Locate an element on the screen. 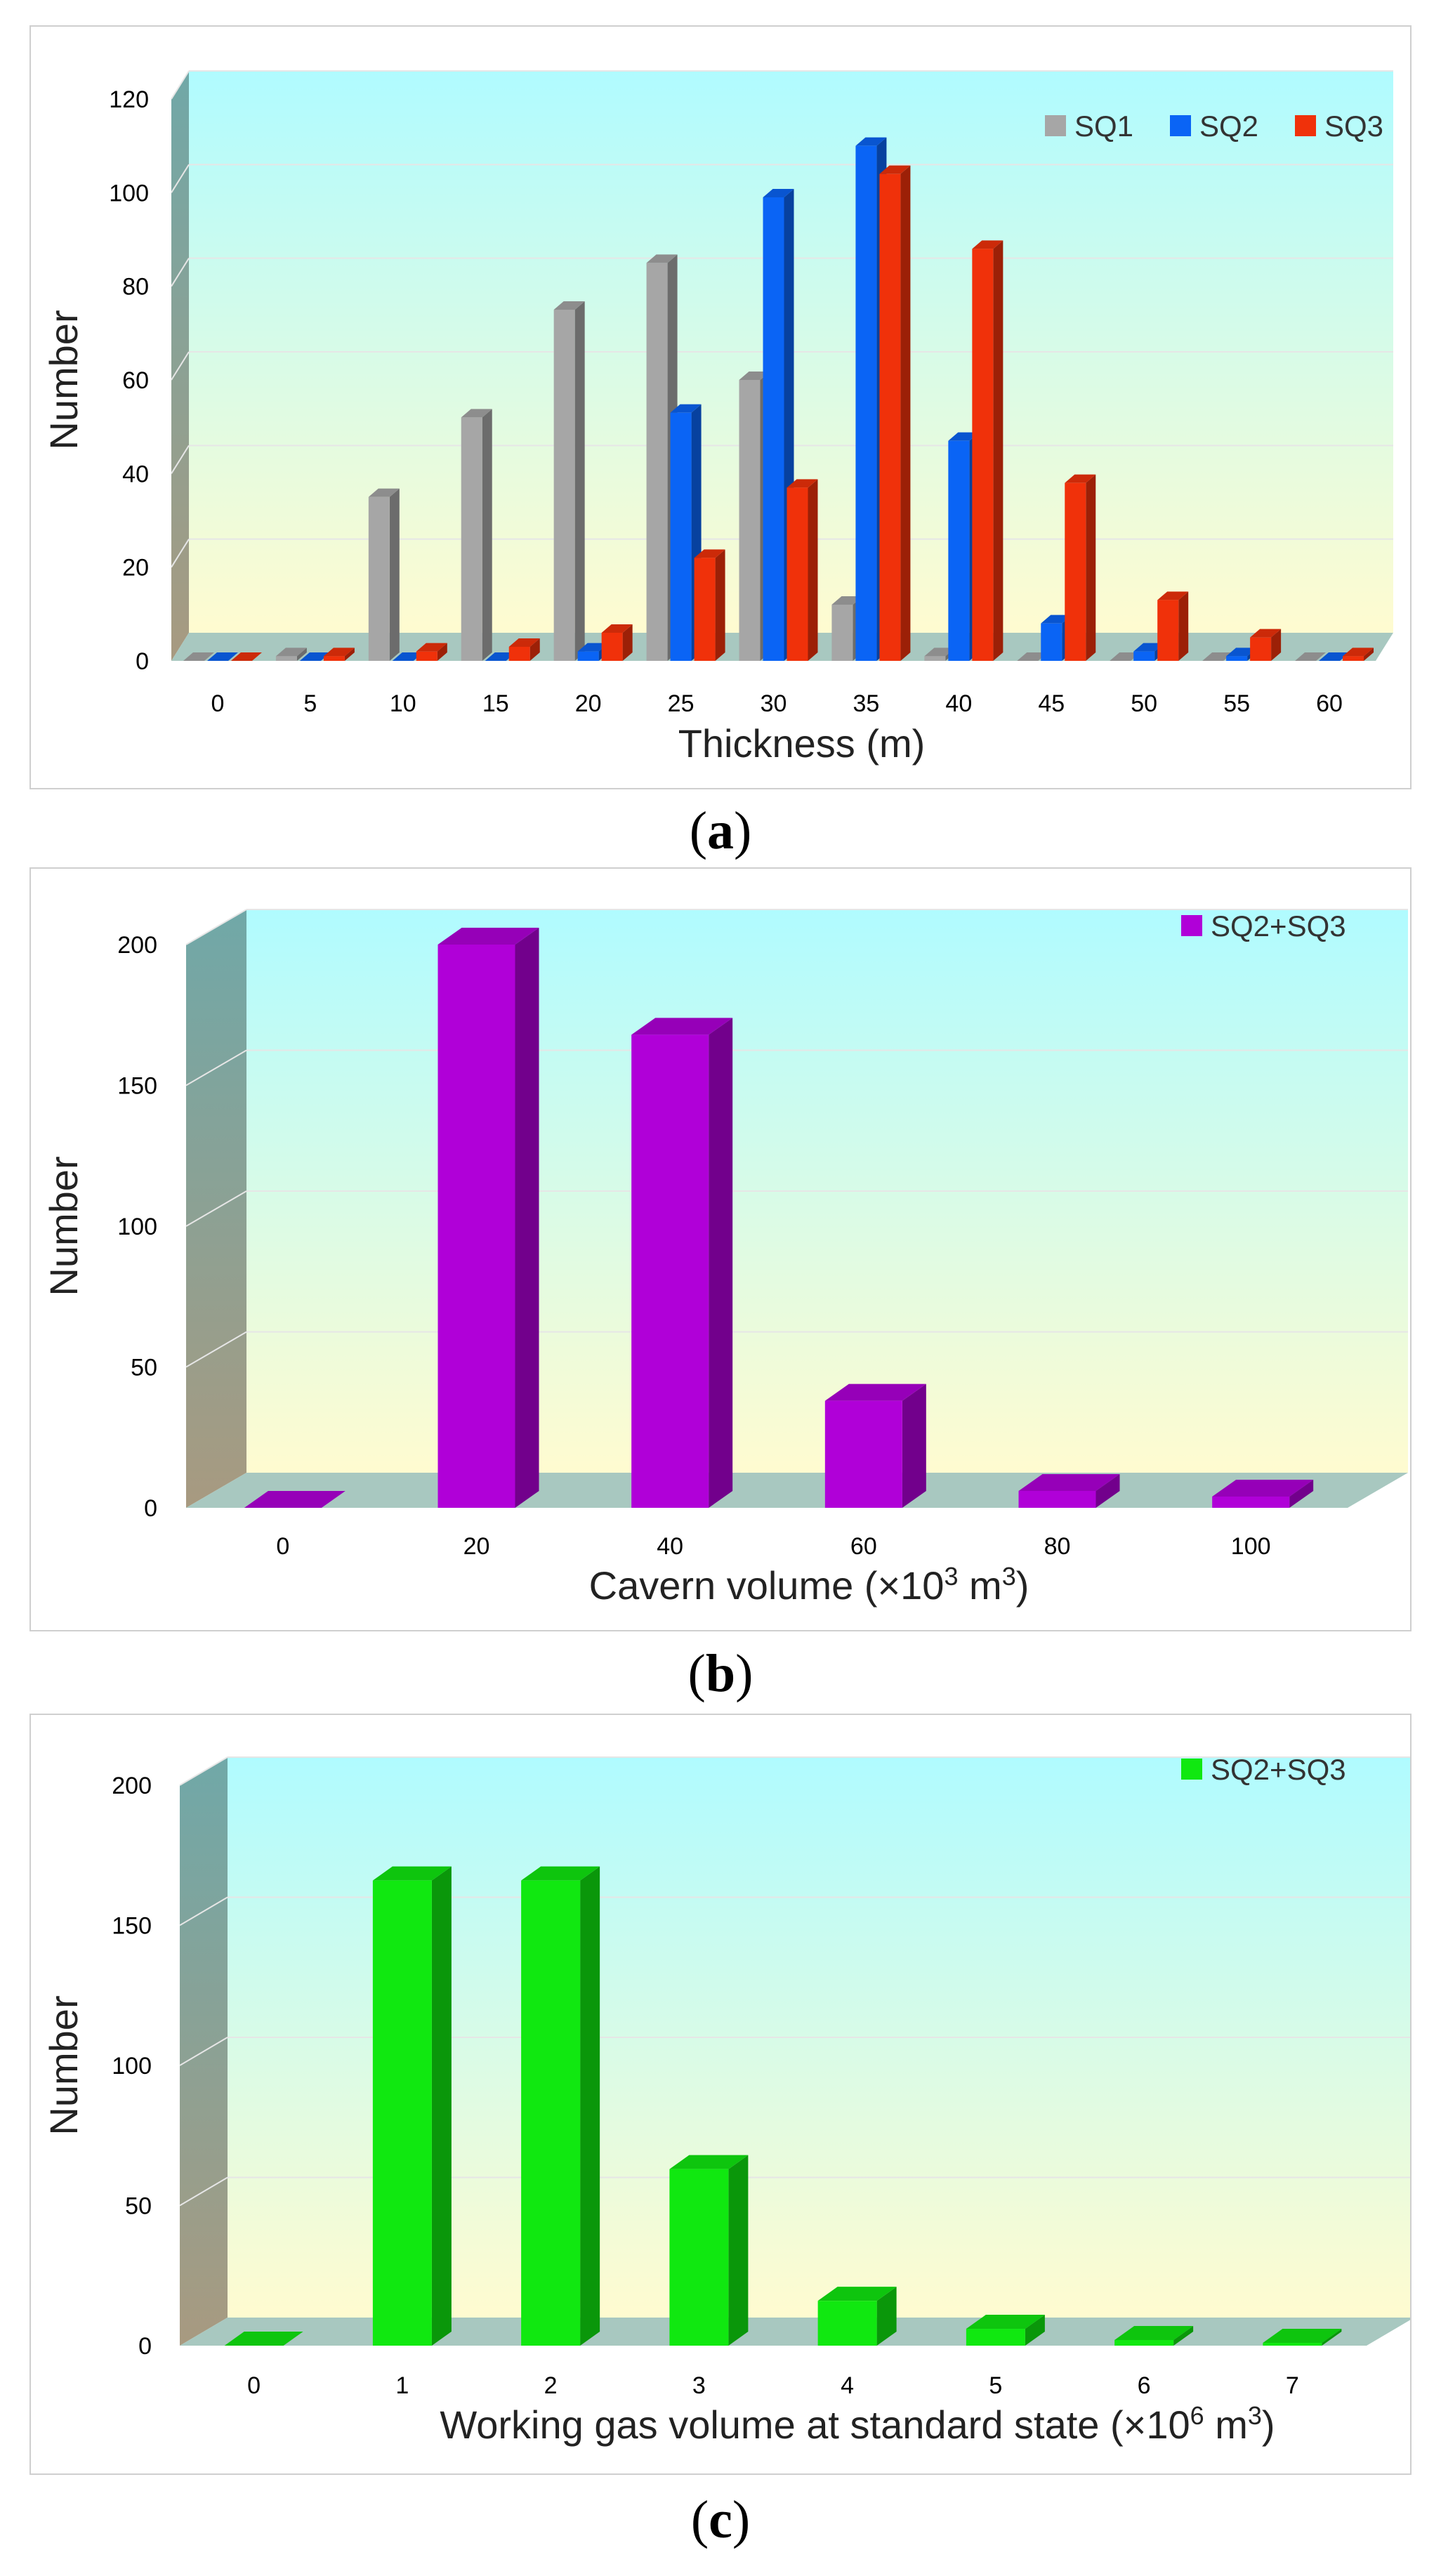  caption-b: (b) is located at coordinates (720, 1674).